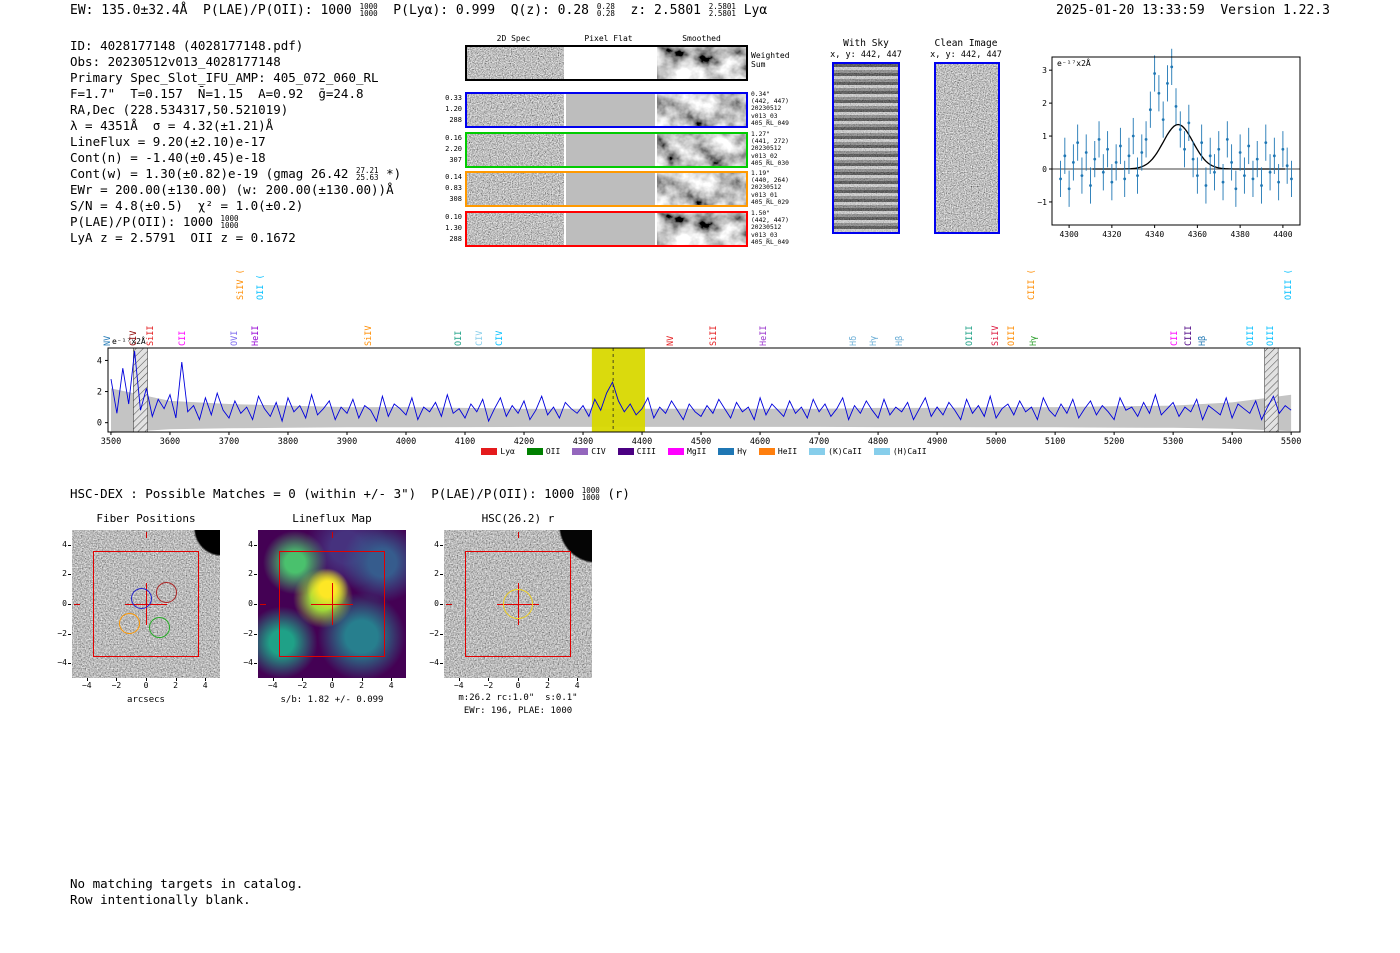  Describe the element at coordinates (513, 38) in the screenshot. I see `col-title-2d-spec: 2D Spec` at that location.